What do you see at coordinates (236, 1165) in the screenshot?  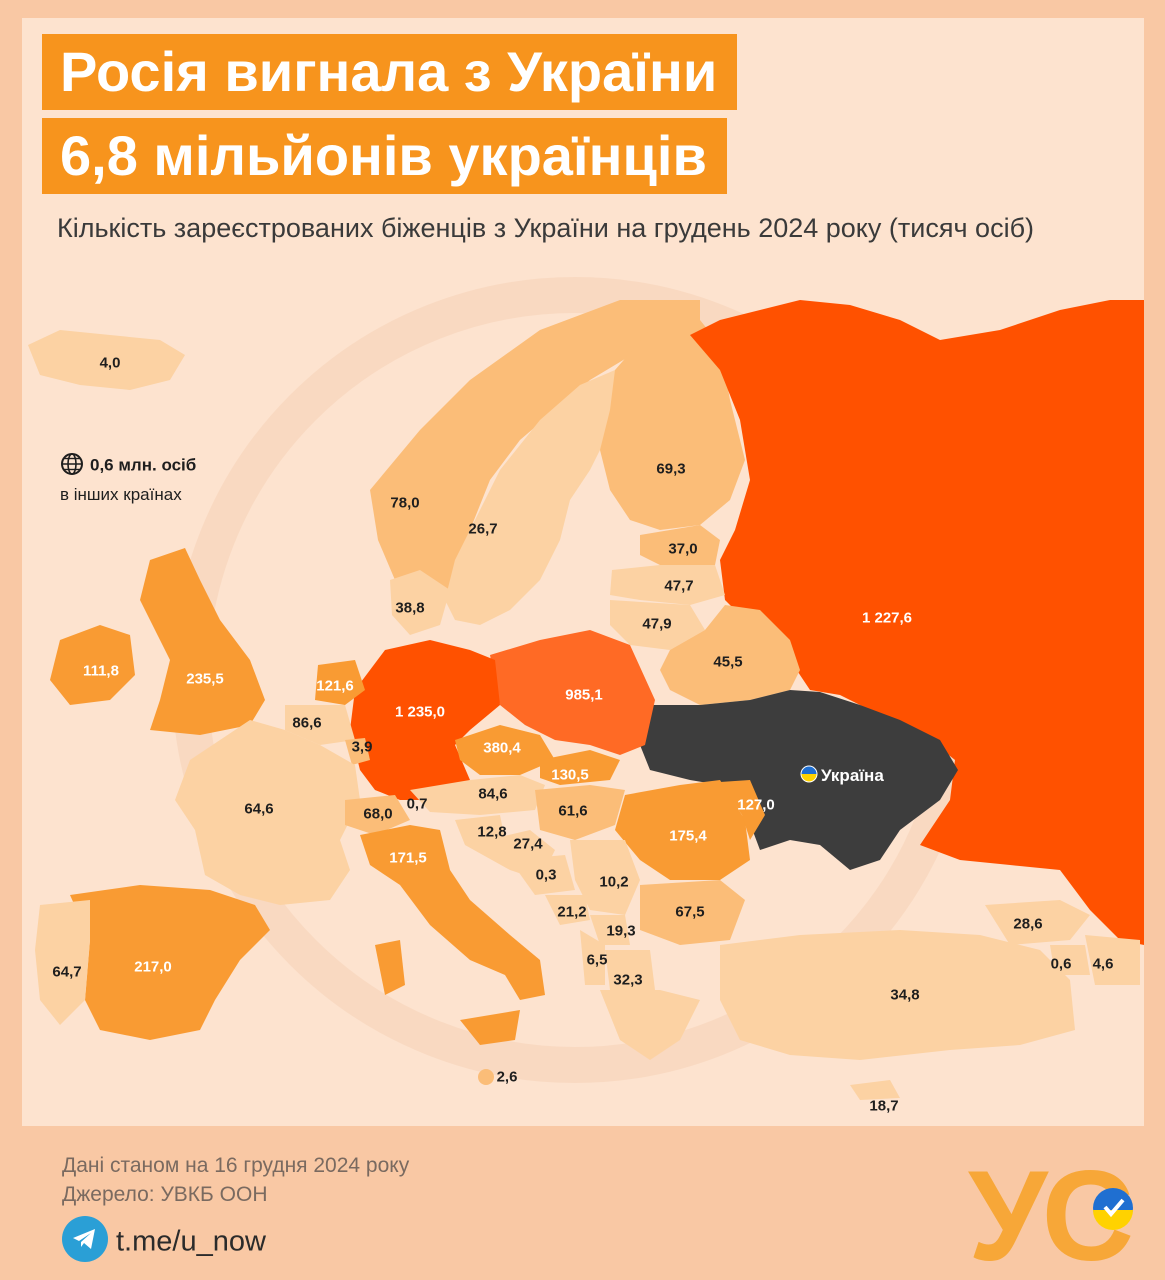 I see `footer-date: Дані станом на 16 грудня 2024 року` at bounding box center [236, 1165].